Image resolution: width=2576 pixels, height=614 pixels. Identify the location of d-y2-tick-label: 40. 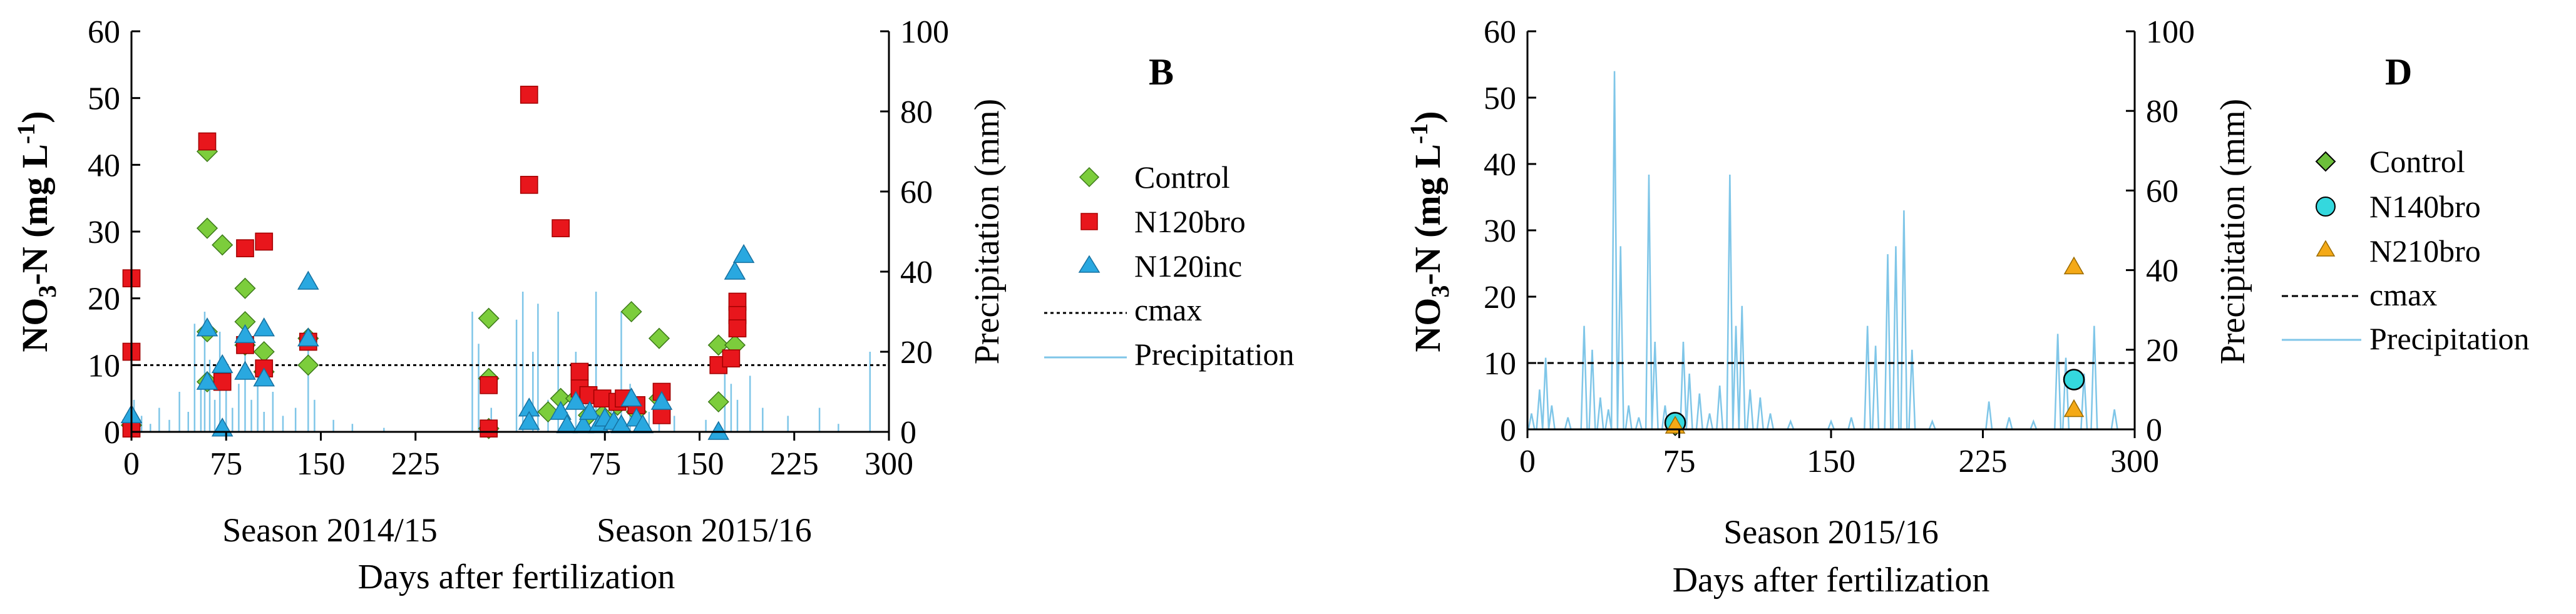
(2162, 271).